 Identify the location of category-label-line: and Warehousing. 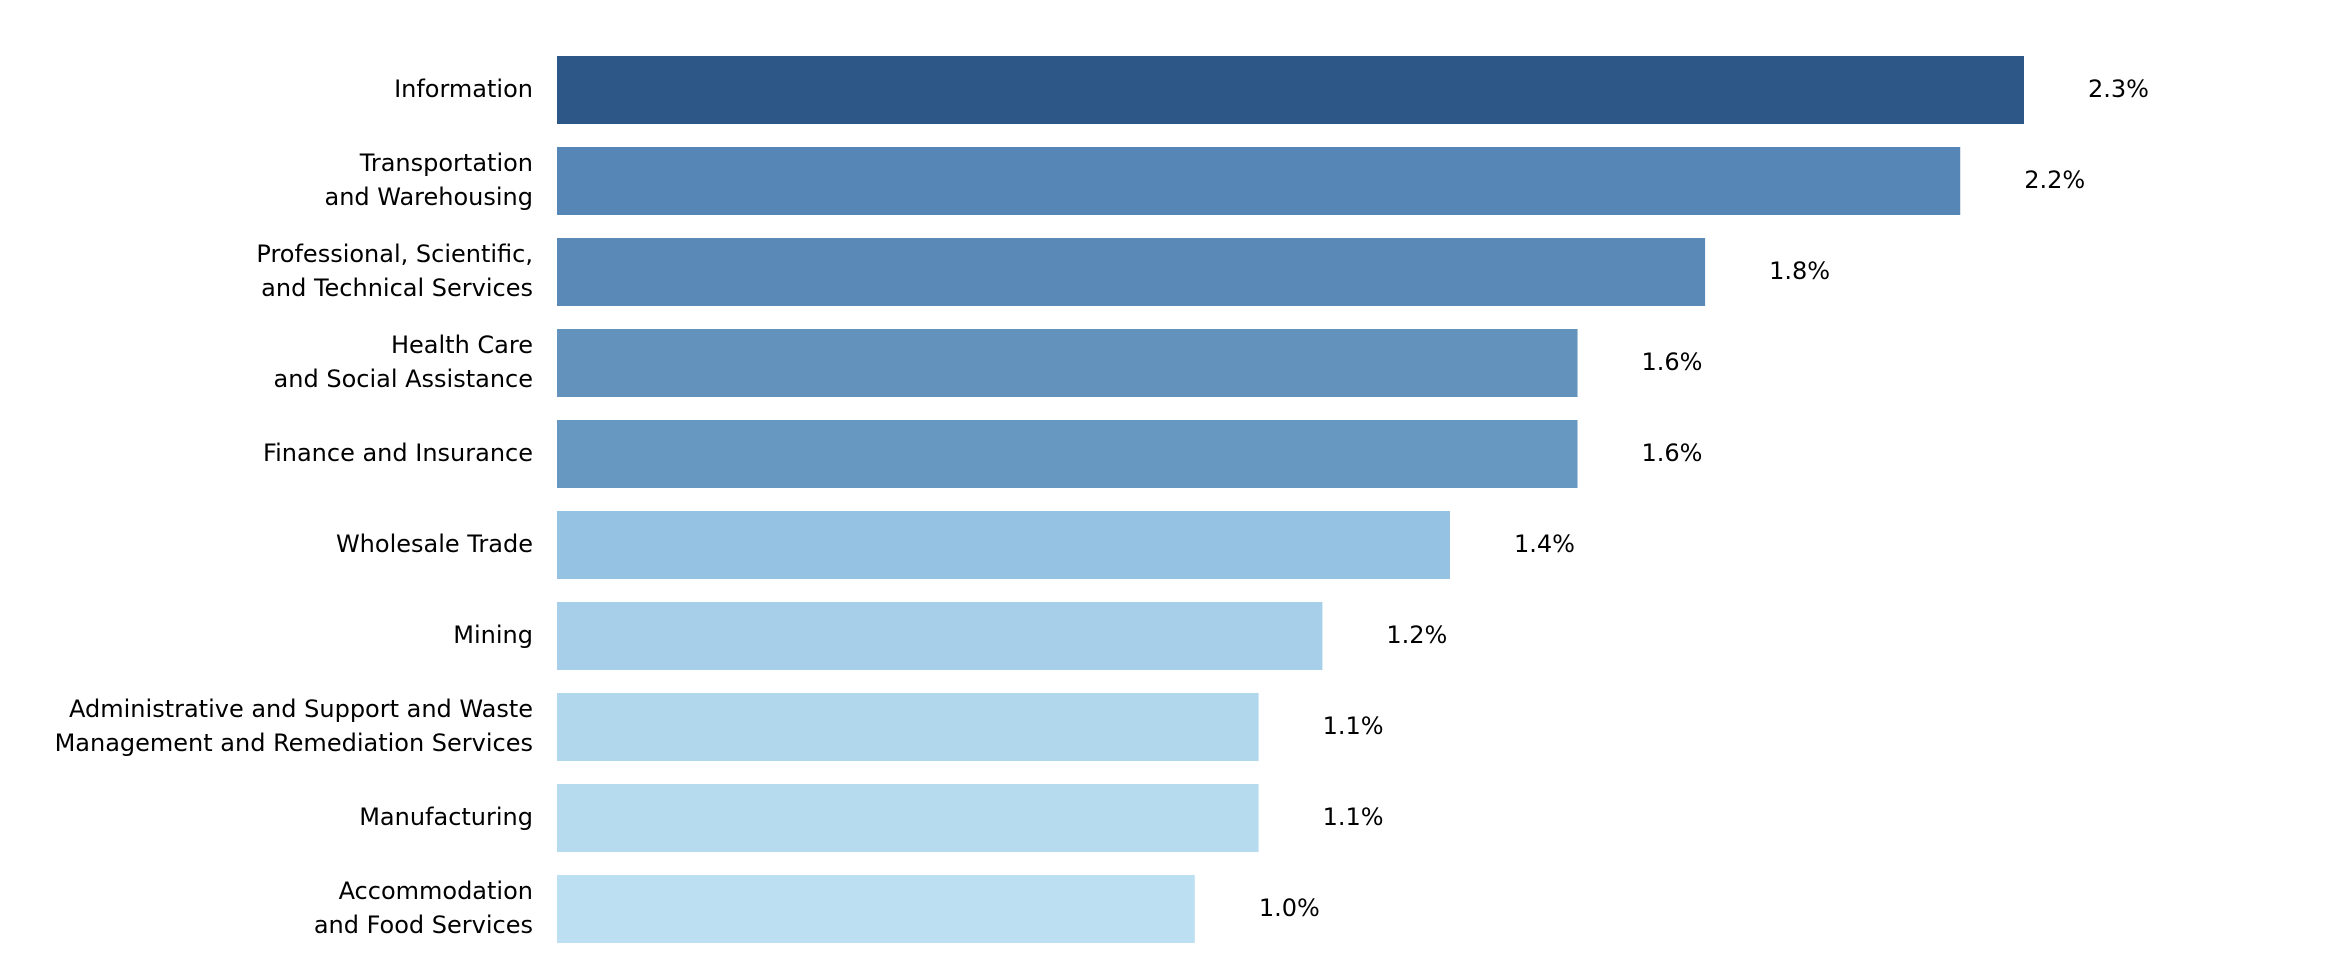
(428, 197).